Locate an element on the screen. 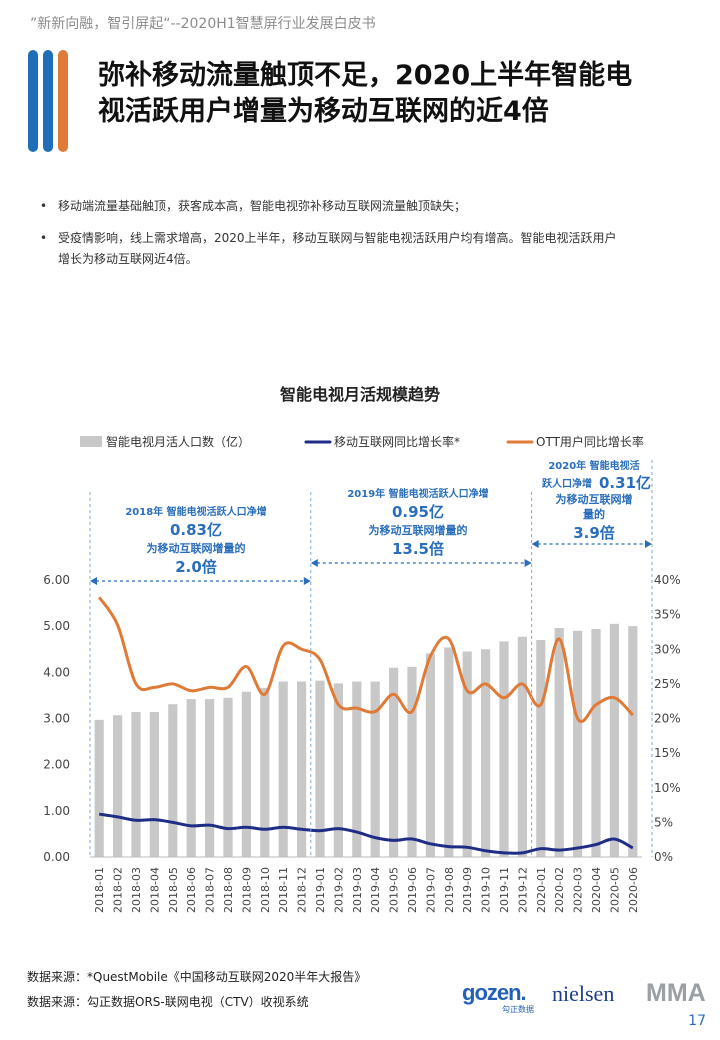 The height and width of the screenshot is (1040, 720). x-tick-2019-08: 2019-08 is located at coordinates (449, 890).